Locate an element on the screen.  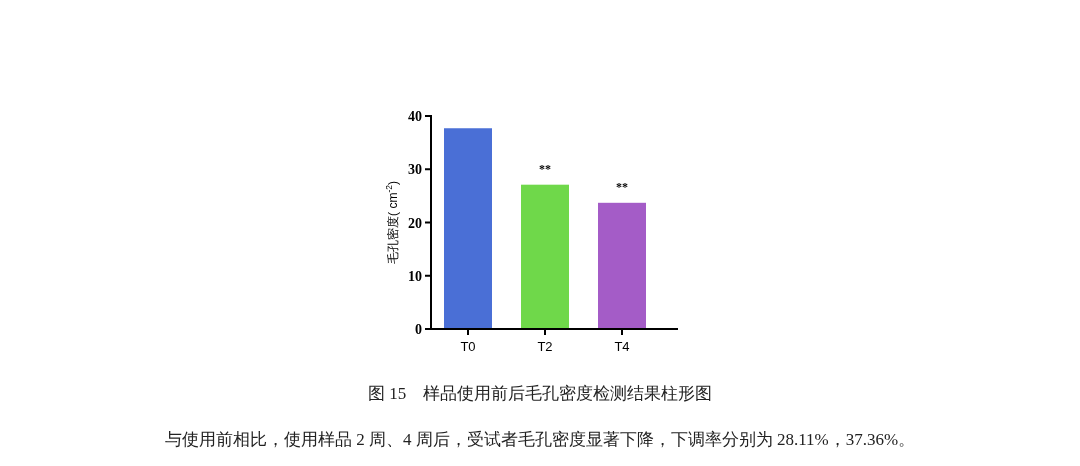
y-tick-label: 10 is located at coordinates (415, 276).